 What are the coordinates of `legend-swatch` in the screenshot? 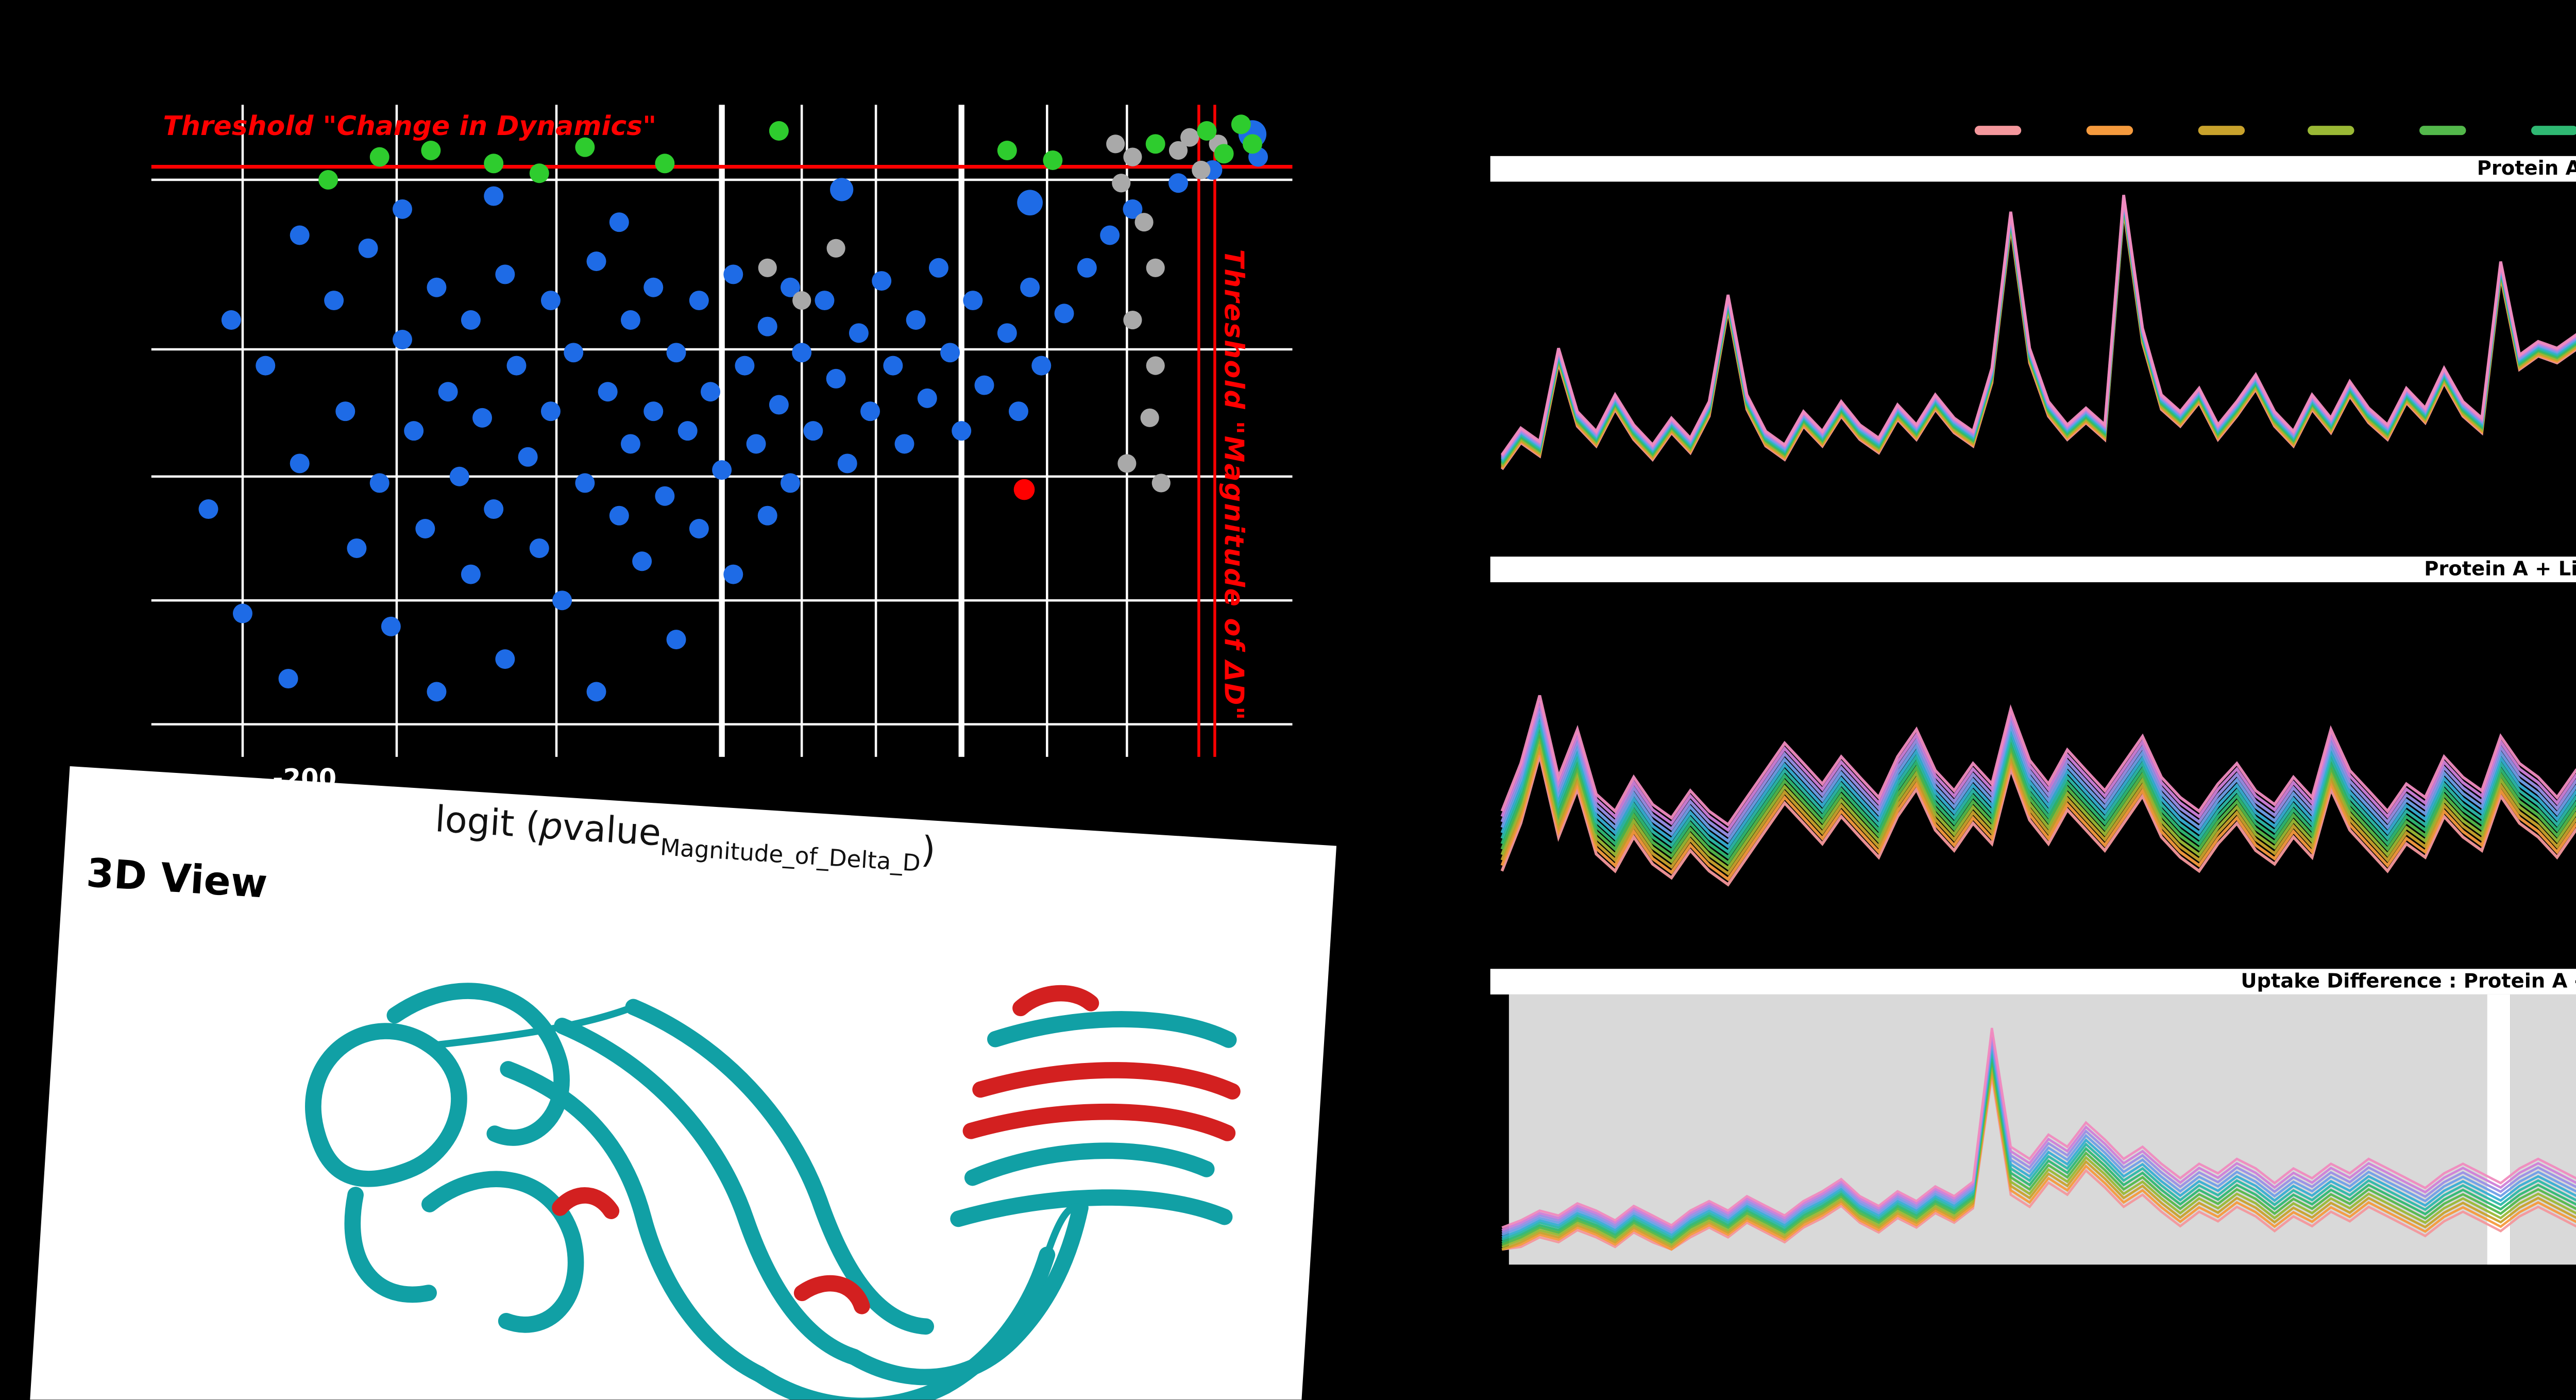 It's located at (2109, 130).